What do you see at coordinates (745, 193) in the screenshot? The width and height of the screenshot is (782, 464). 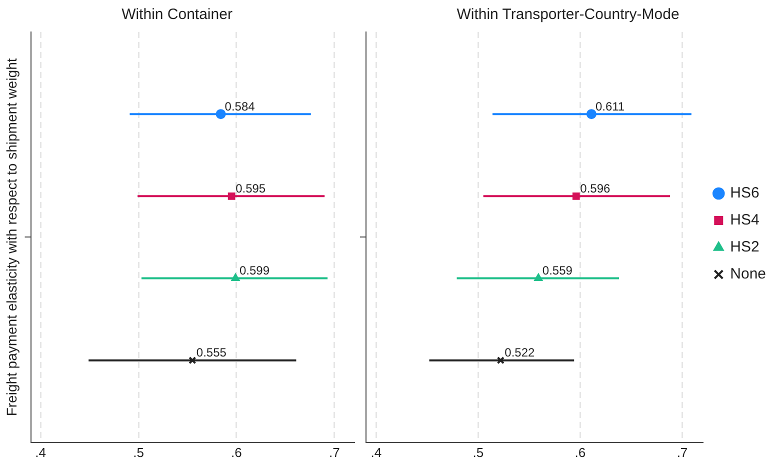 I see `legend-label: HS6` at bounding box center [745, 193].